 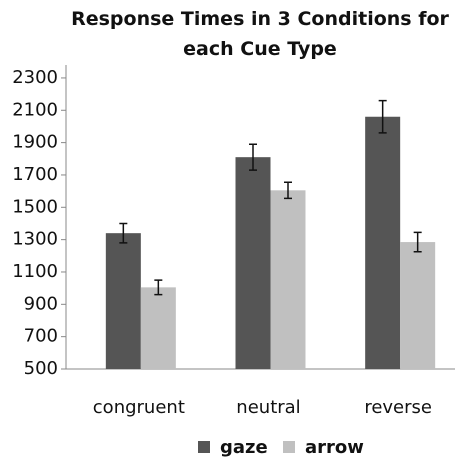 I want to click on x-tick-label: reverse, so click(x=398, y=407).